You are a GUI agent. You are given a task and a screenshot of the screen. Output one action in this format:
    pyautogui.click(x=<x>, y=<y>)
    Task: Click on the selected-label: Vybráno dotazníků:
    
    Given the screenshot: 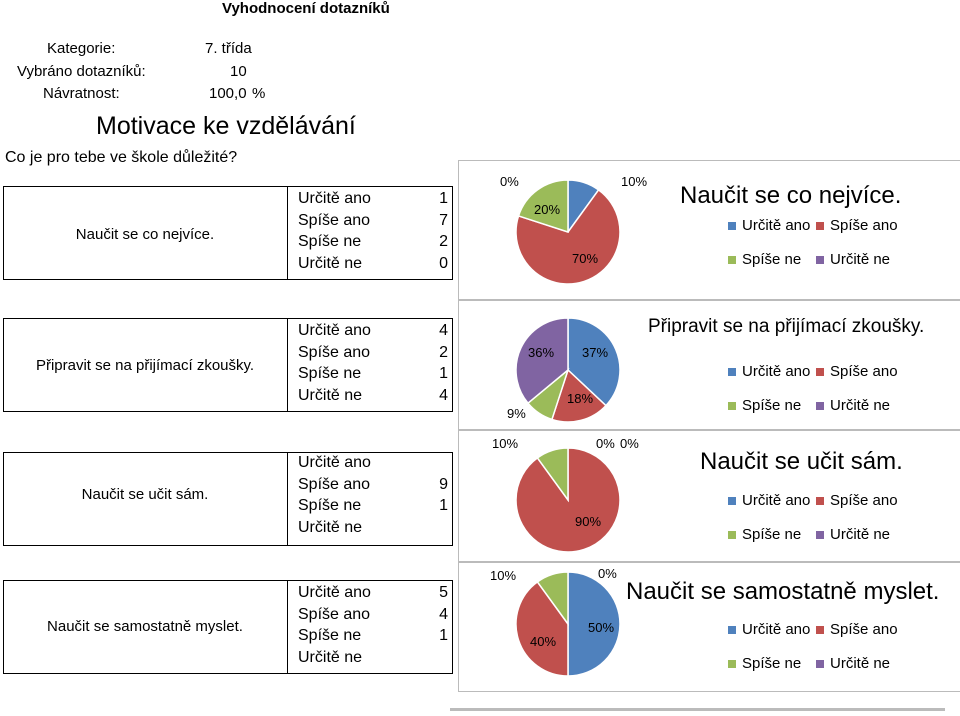 What is the action you would take?
    pyautogui.click(x=81, y=71)
    